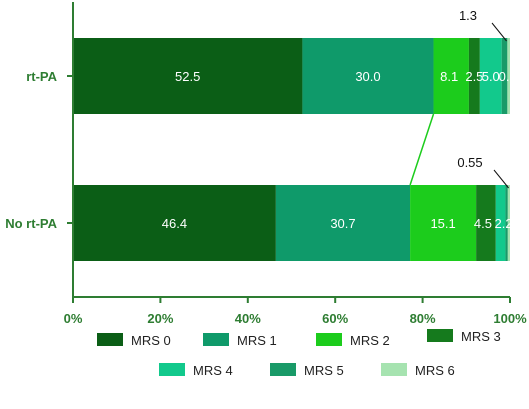 The height and width of the screenshot is (409, 529). I want to click on connector-lines, so click(422, 149).